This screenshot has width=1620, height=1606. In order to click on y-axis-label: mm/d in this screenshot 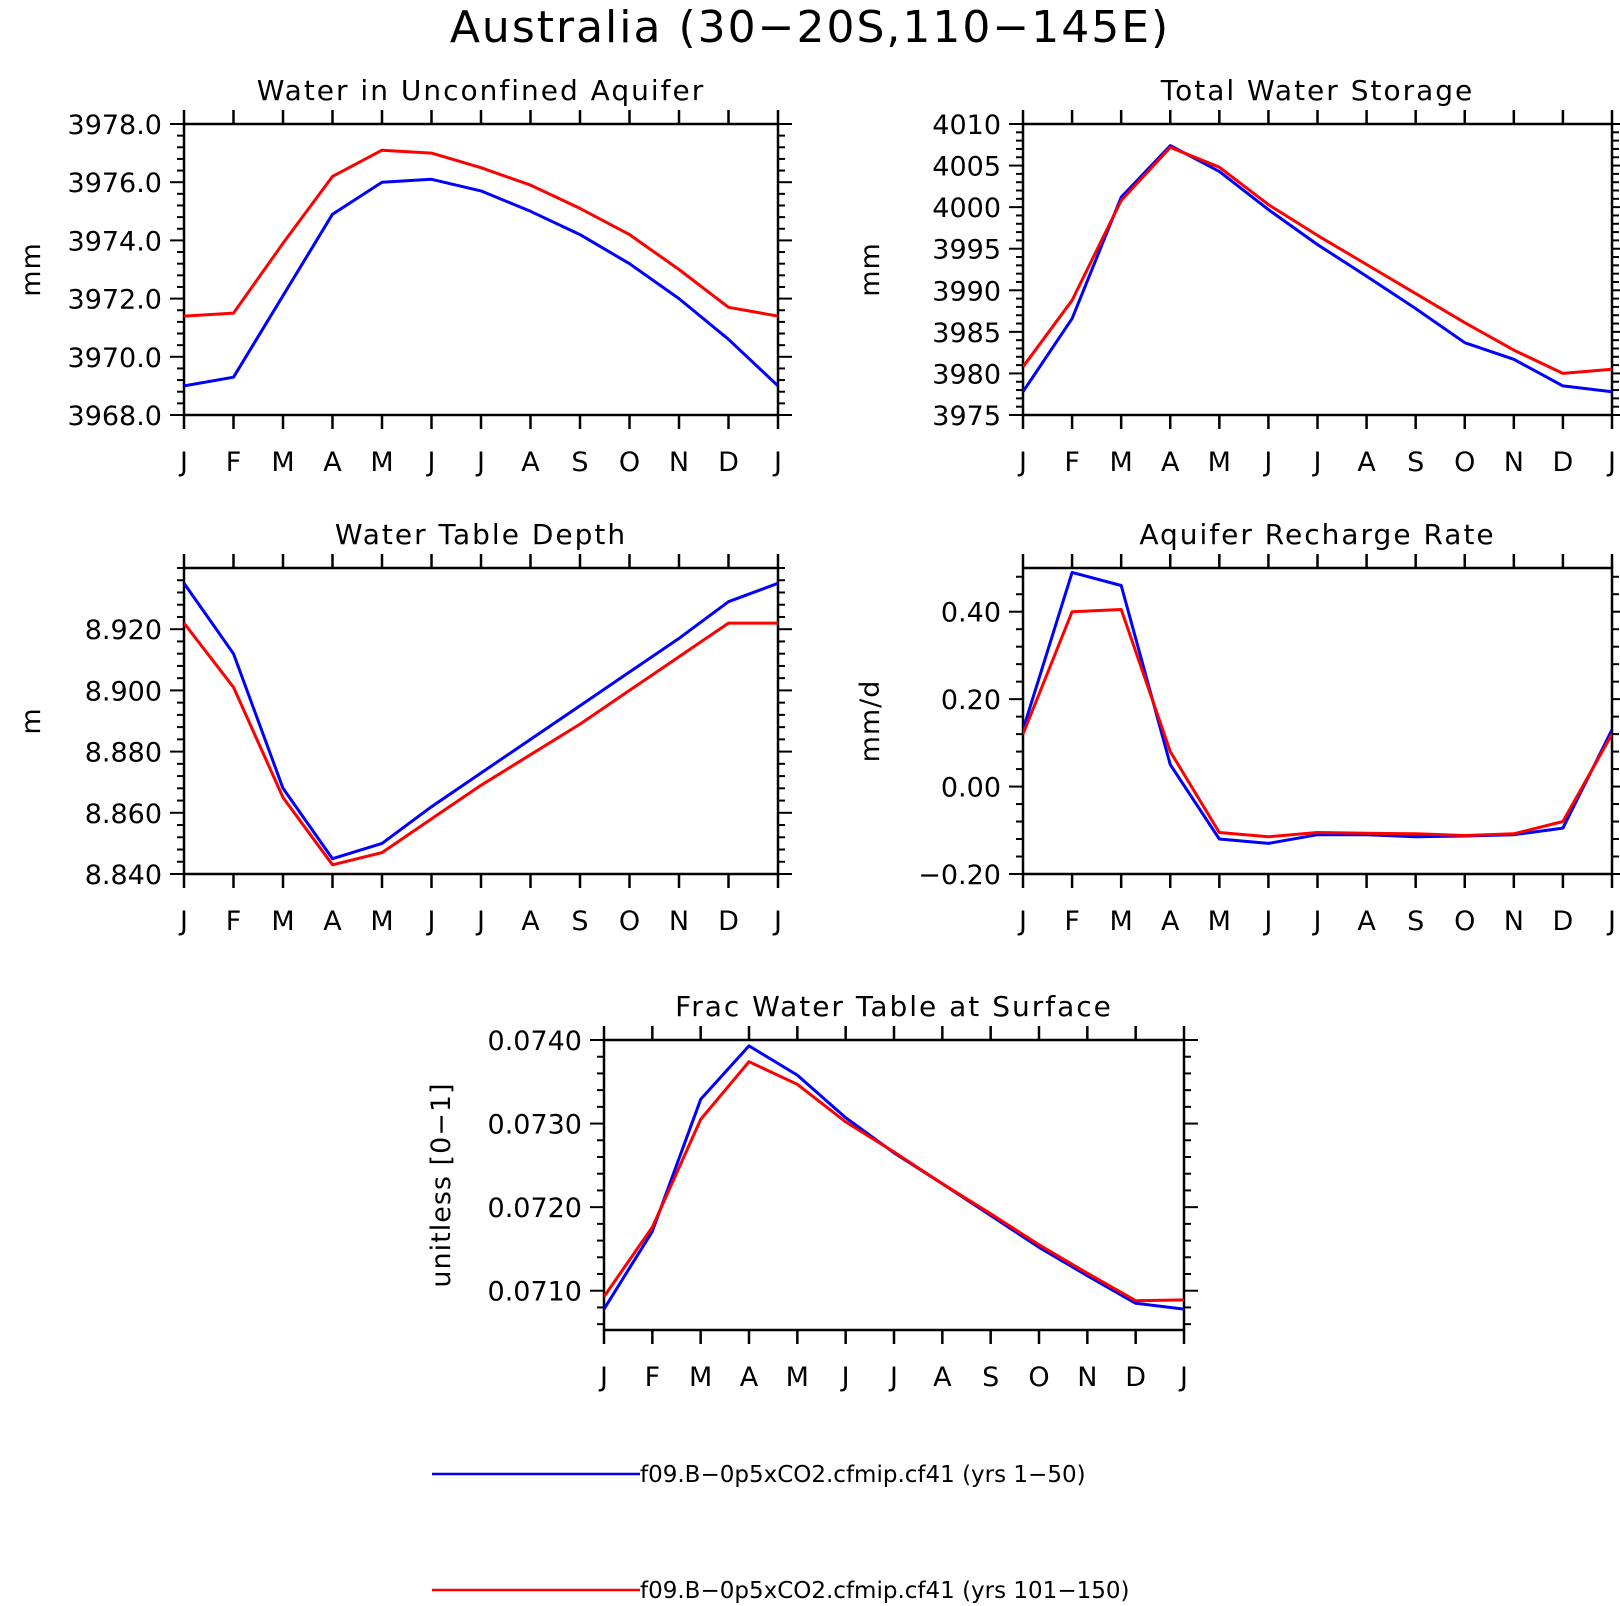, I will do `click(870, 721)`.